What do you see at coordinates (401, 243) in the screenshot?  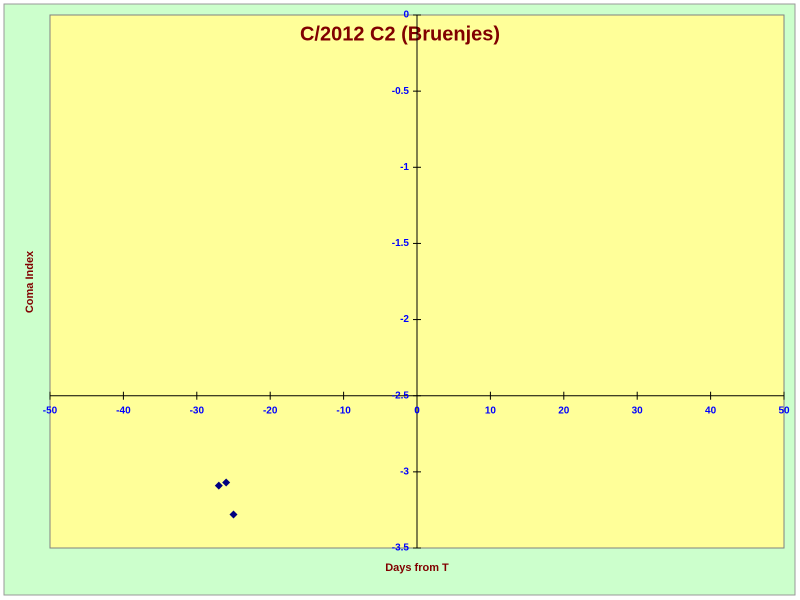 I see `y-tick-label: -1.5` at bounding box center [401, 243].